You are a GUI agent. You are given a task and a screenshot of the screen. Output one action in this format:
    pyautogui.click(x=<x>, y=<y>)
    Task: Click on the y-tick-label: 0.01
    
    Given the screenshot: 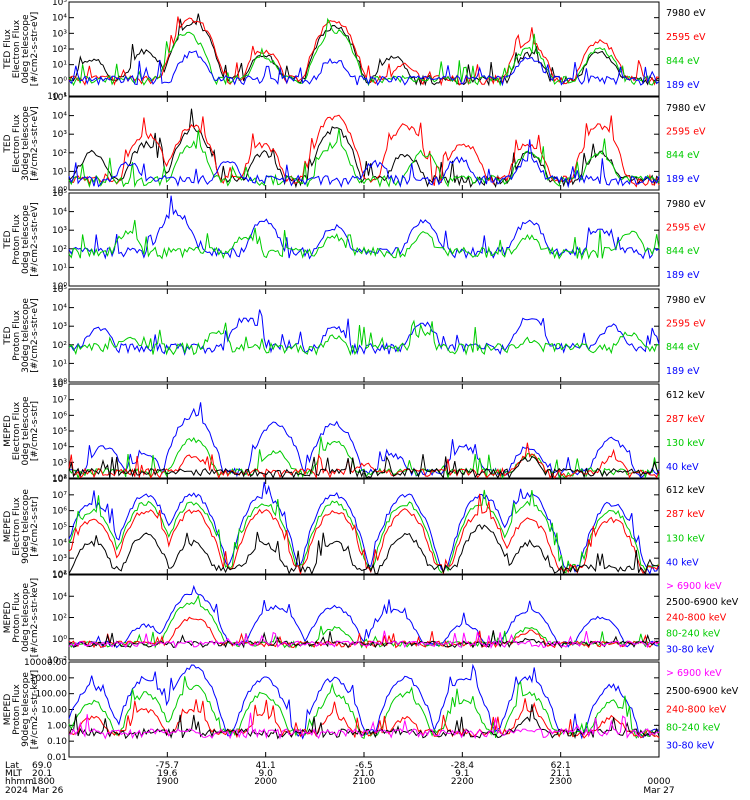 What is the action you would take?
    pyautogui.click(x=57, y=758)
    